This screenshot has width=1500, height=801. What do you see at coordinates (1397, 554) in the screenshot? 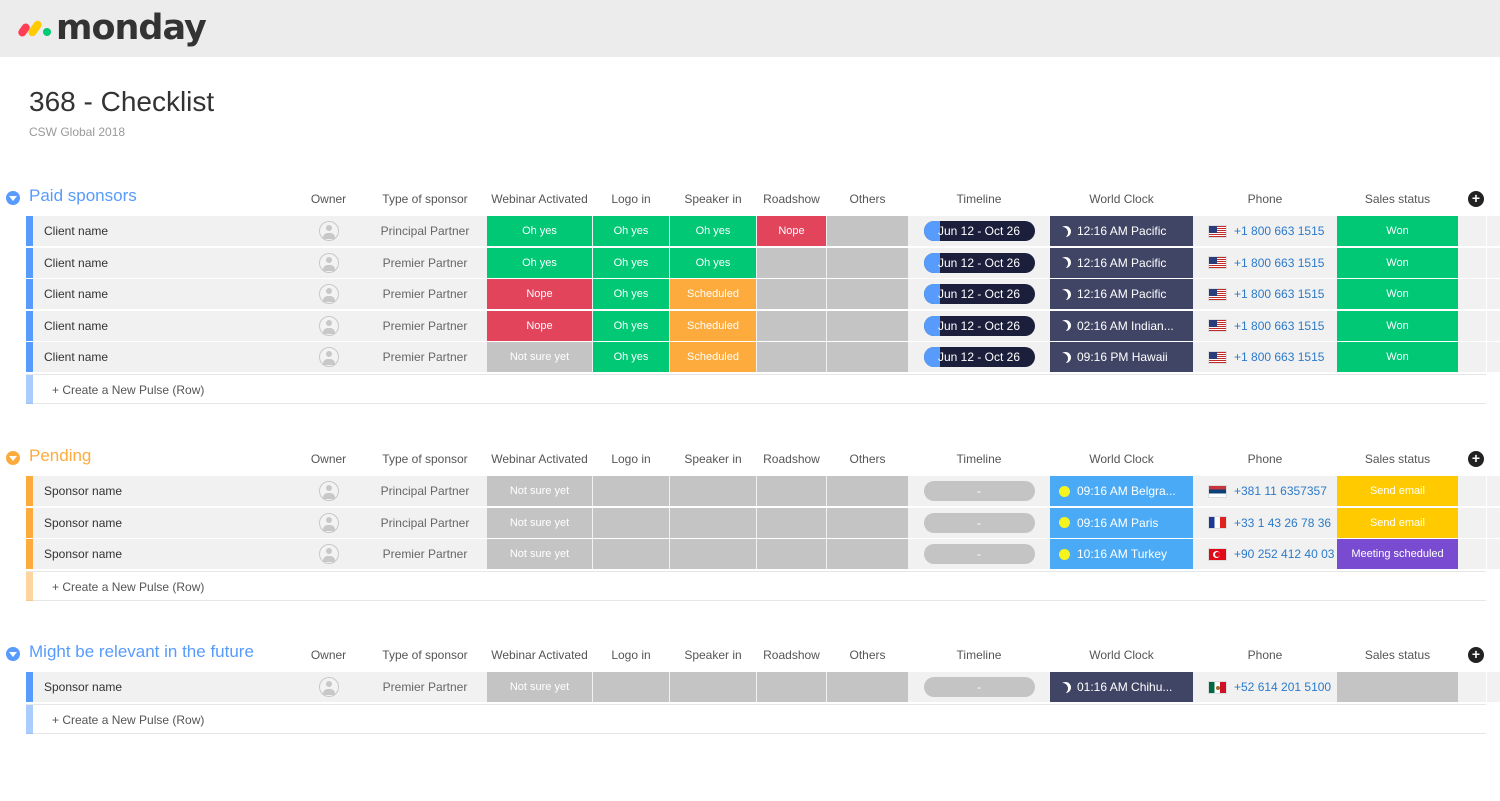
I see `sales-status-cell: Meeting scheduled` at bounding box center [1397, 554].